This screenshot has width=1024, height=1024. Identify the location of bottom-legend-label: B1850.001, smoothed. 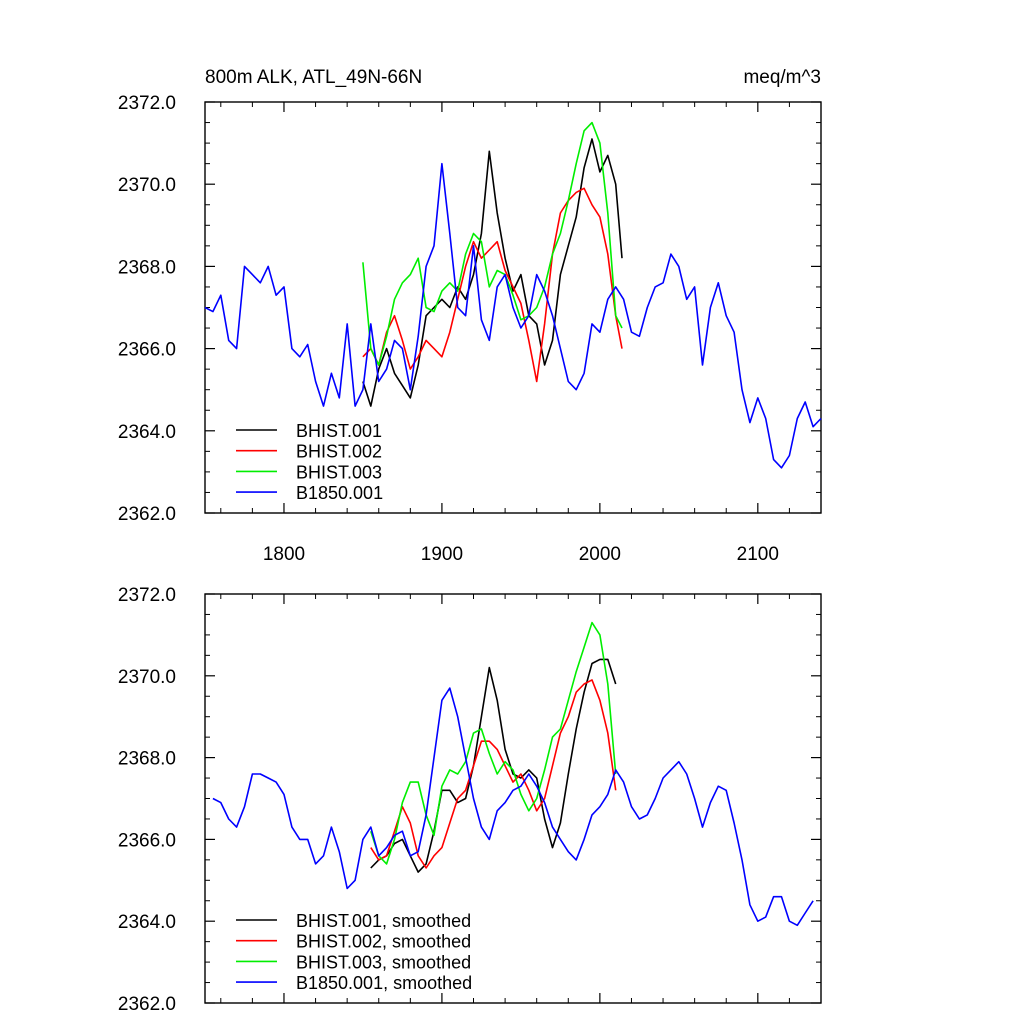
(384, 983).